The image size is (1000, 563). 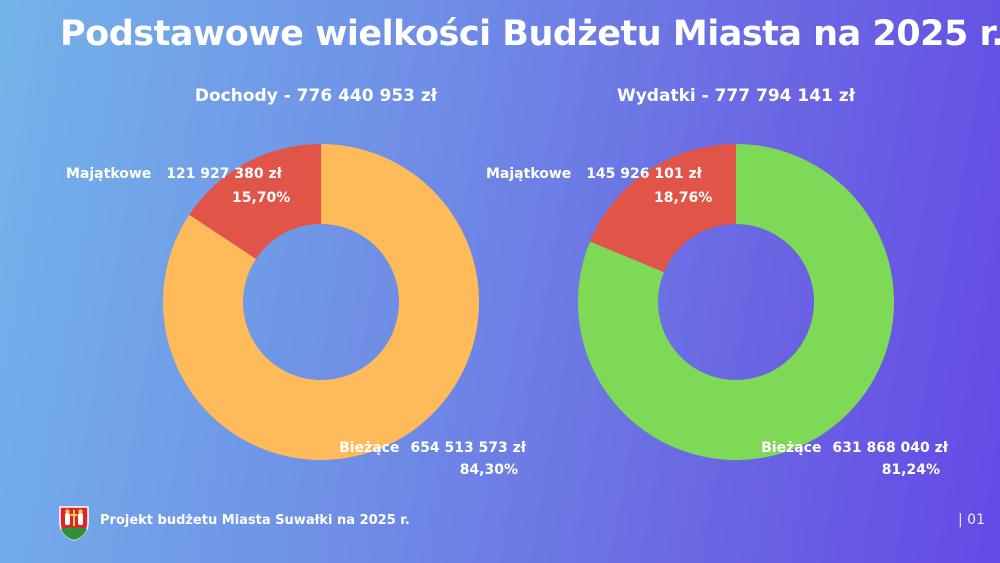 What do you see at coordinates (911, 470) in the screenshot?
I see `label-expenses-biezace-percent: 81,24%` at bounding box center [911, 470].